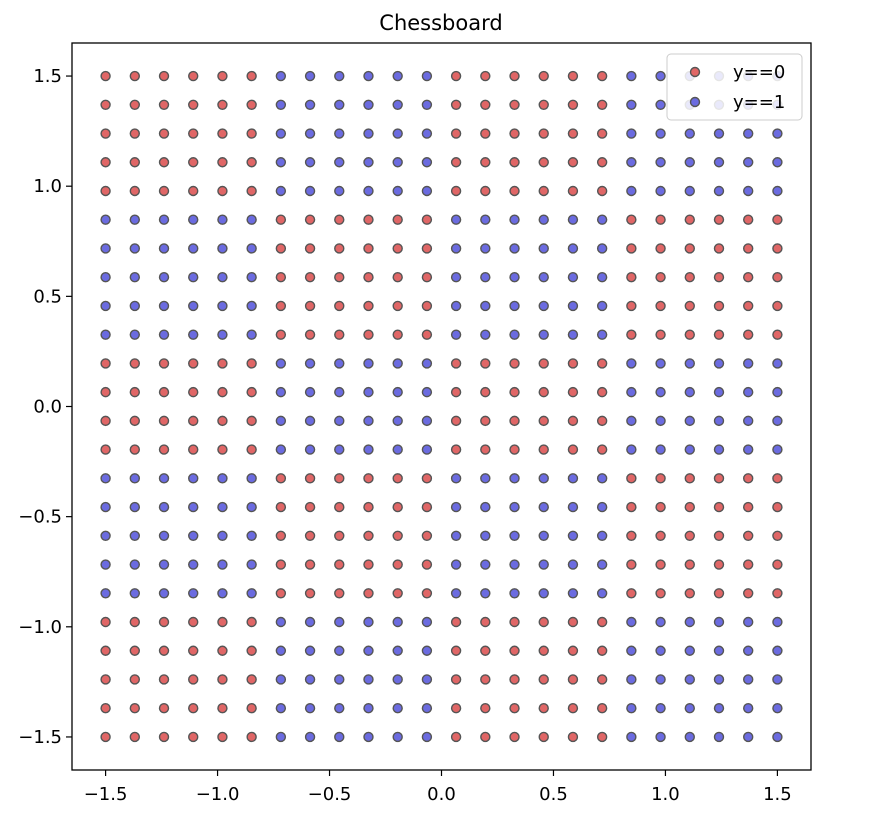 The image size is (891, 816). I want to click on x-tick-label: 1.0, so click(665, 794).